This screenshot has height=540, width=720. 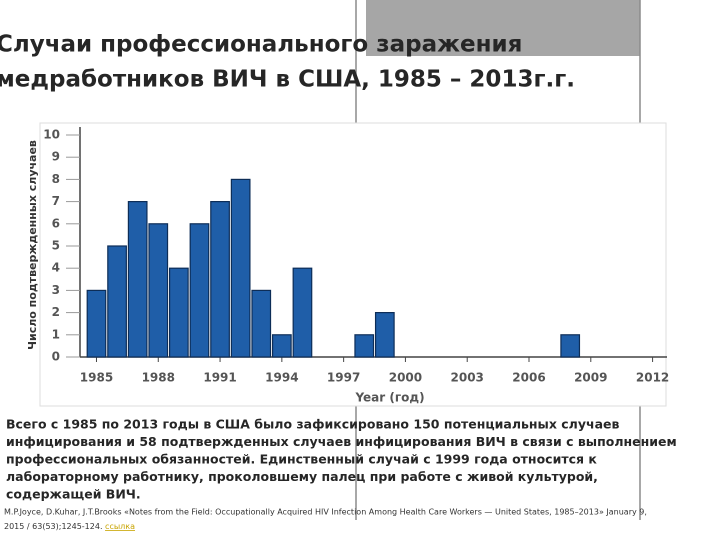 I want to click on y-tick-label: 10, so click(x=51, y=135).